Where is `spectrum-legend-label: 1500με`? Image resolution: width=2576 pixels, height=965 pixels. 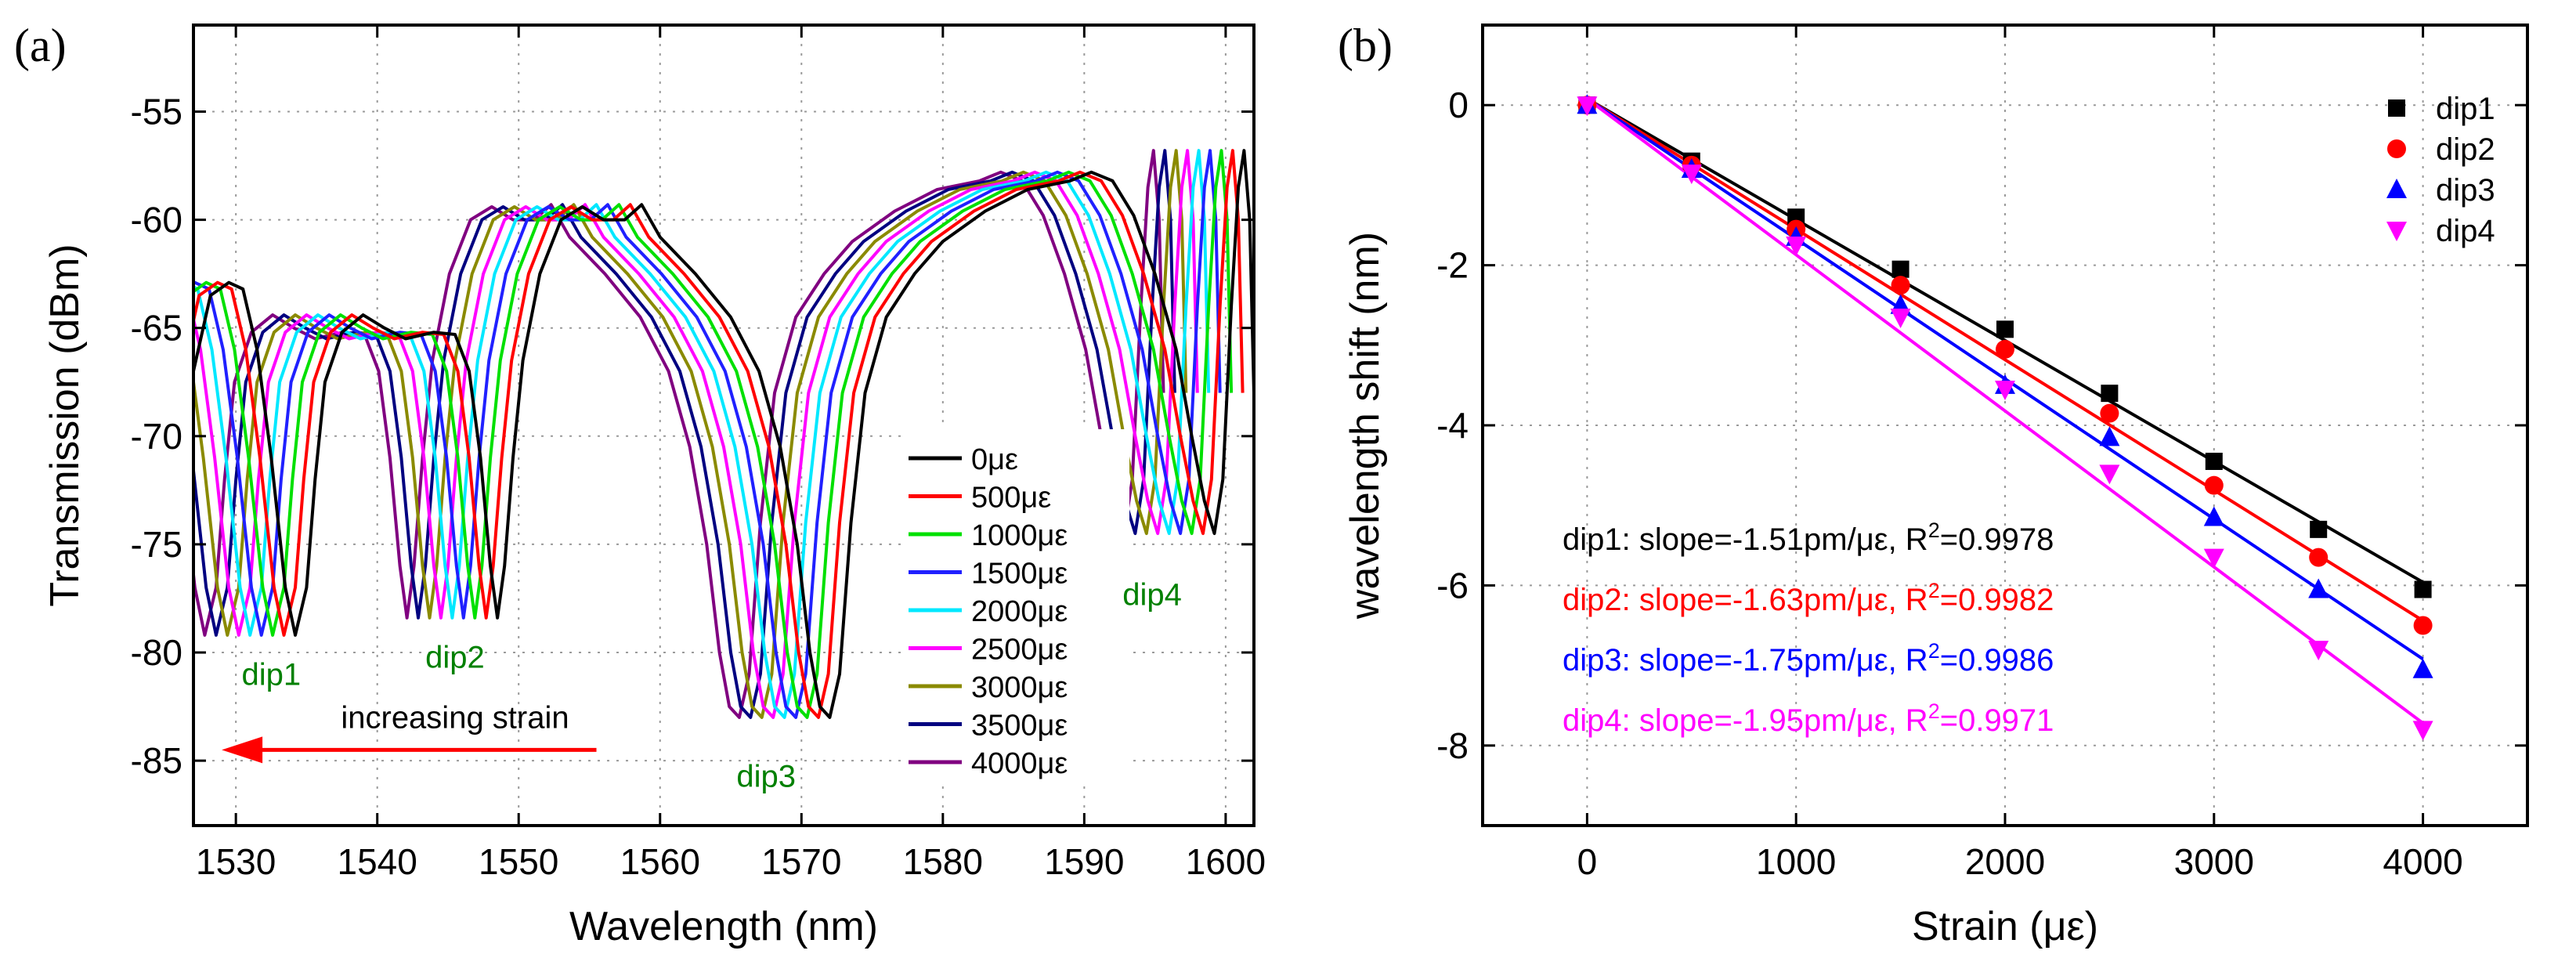 spectrum-legend-label: 1500με is located at coordinates (1019, 574).